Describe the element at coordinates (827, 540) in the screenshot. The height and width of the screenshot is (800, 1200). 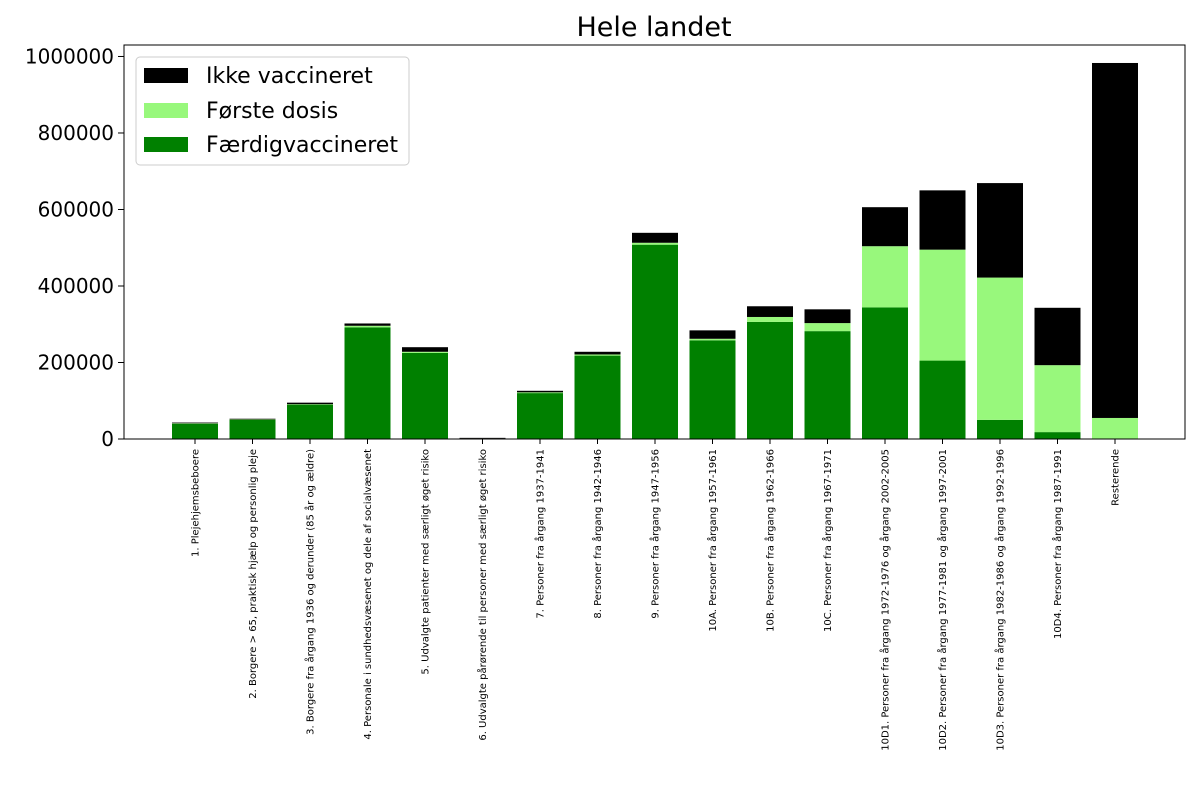
I see `x-tick-label: 10C. Personer fra årgang 1967-1971` at that location.